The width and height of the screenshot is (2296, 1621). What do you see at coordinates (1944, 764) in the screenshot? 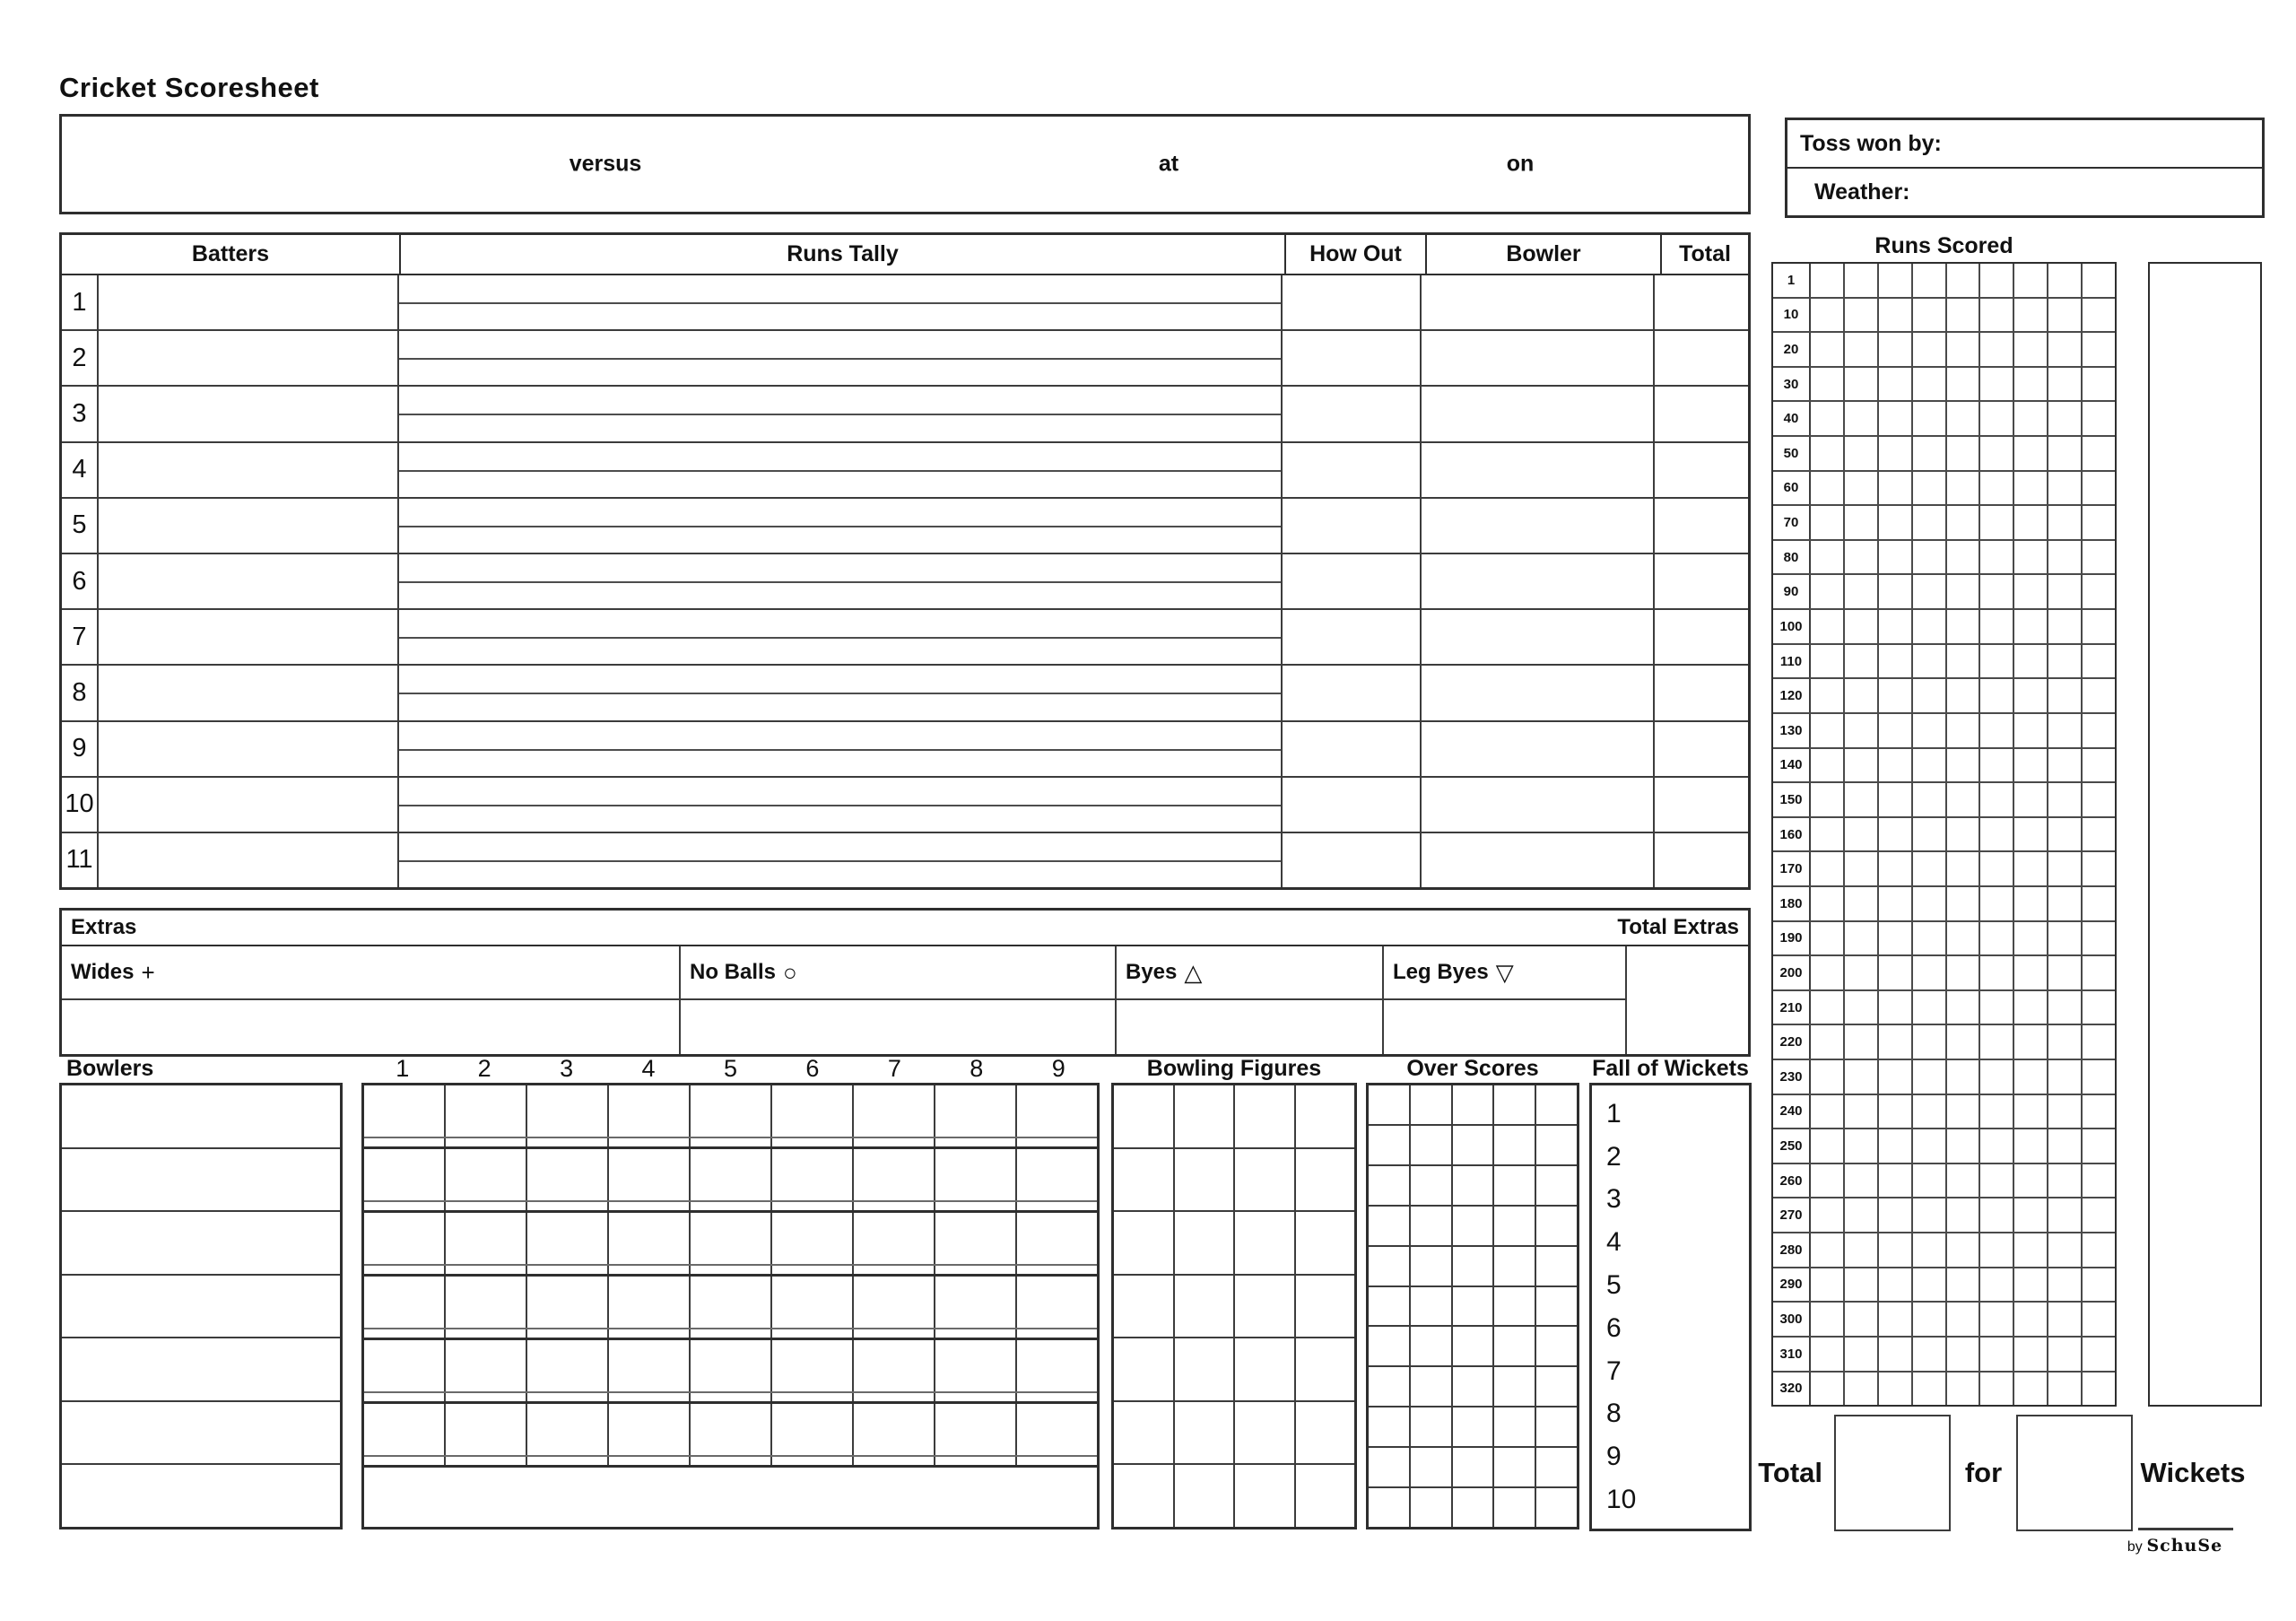
I see `runs-scored-row: 140` at bounding box center [1944, 764].